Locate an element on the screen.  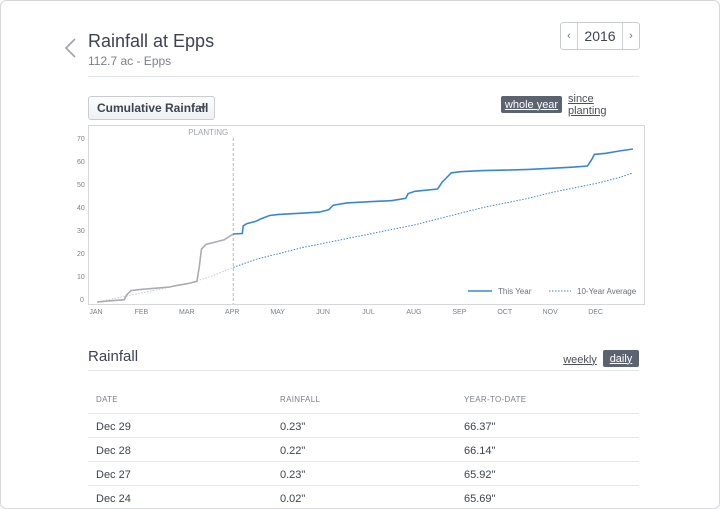
row-date: Dec 24 is located at coordinates (113, 499).